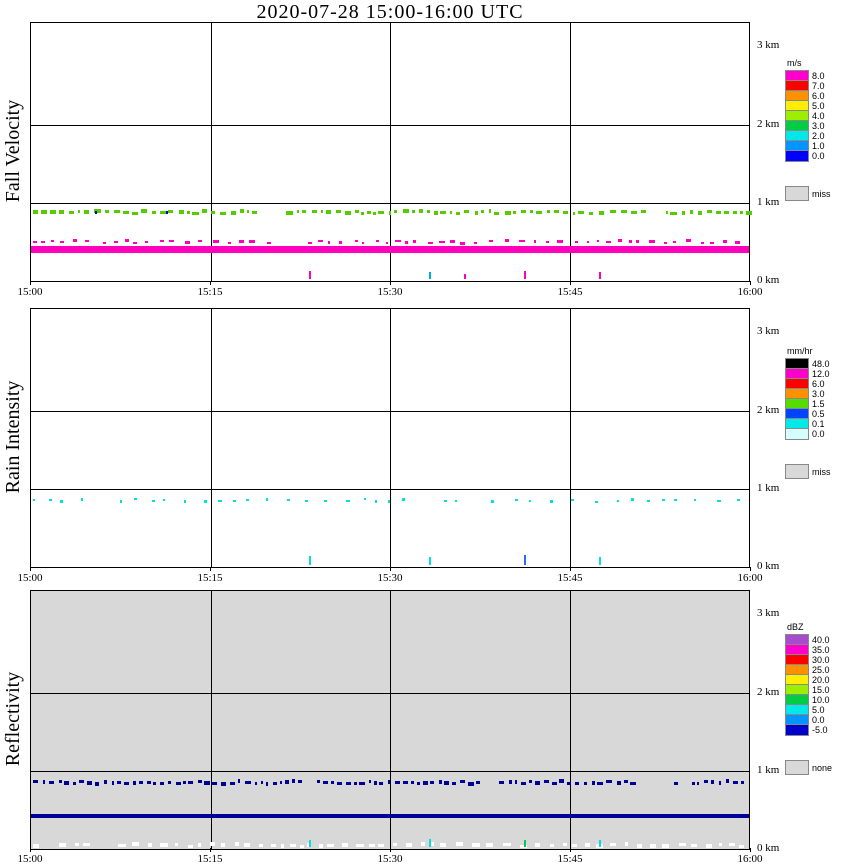 This screenshot has height=868, width=850. What do you see at coordinates (817, 767) in the screenshot?
I see `colorbar-missing-entry: none` at bounding box center [817, 767].